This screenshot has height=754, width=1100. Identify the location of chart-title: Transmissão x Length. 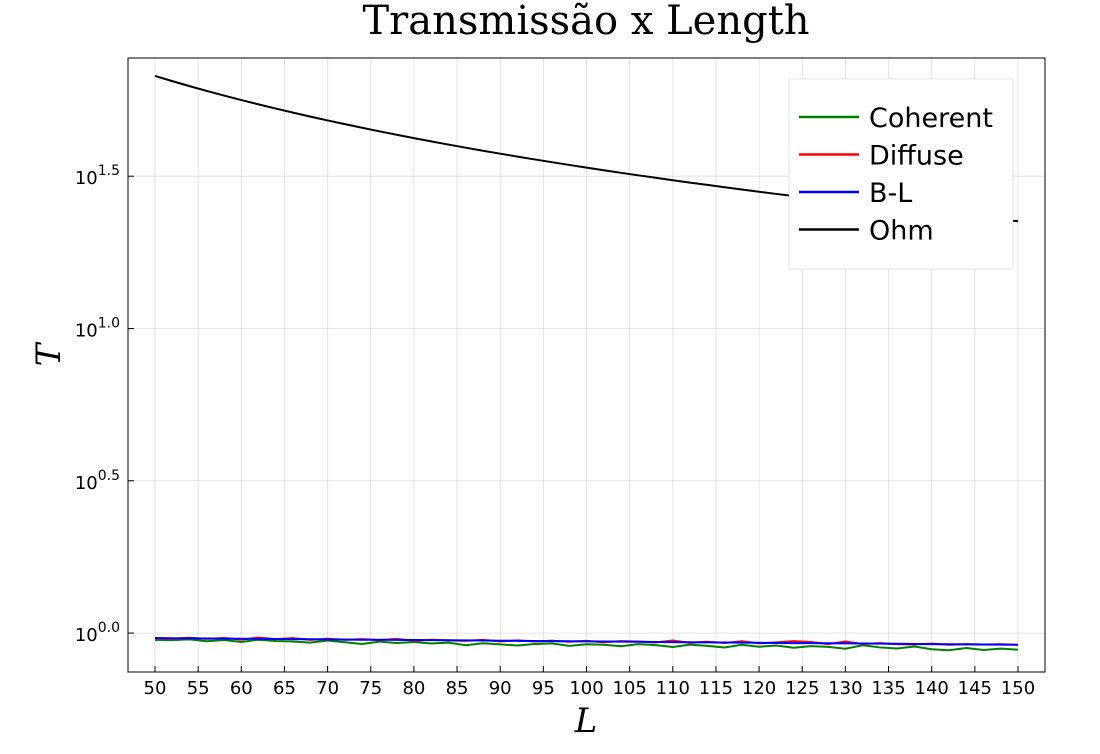
(585, 22).